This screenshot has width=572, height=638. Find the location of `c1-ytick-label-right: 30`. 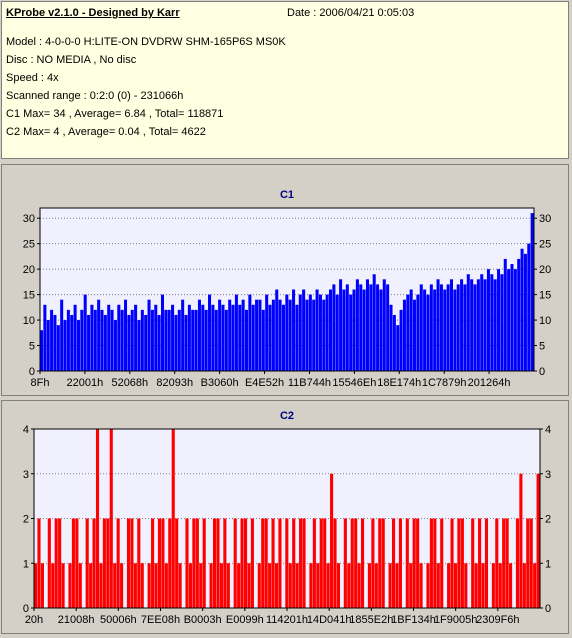

c1-ytick-label-right: 30 is located at coordinates (545, 219).